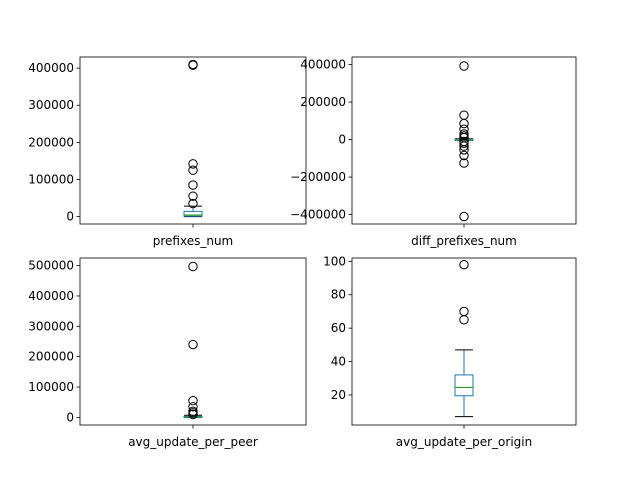 The image size is (640, 478). Describe the element at coordinates (318, 177) in the screenshot. I see `y-tick-label: −200000` at that location.